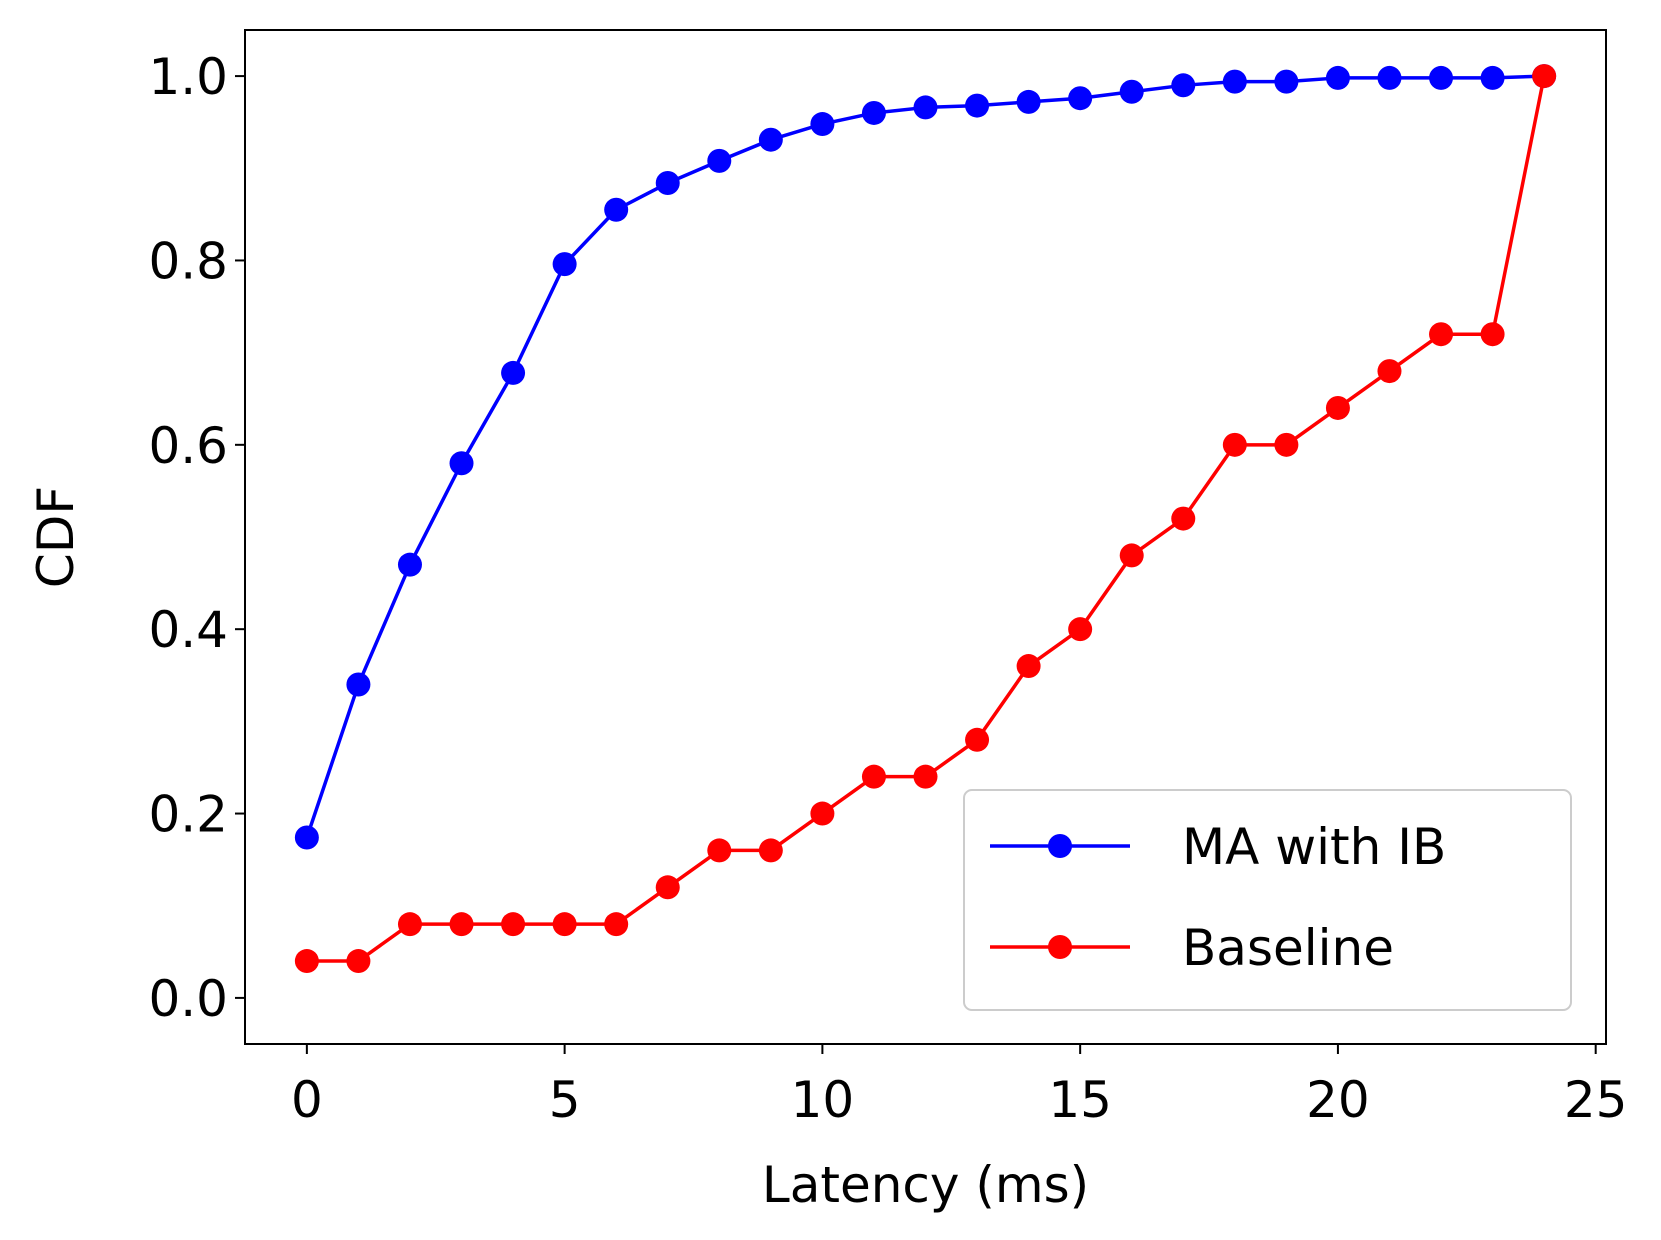 Image resolution: width=1661 pixels, height=1240 pixels. I want to click on legend-label: Baseline, so click(1288, 948).